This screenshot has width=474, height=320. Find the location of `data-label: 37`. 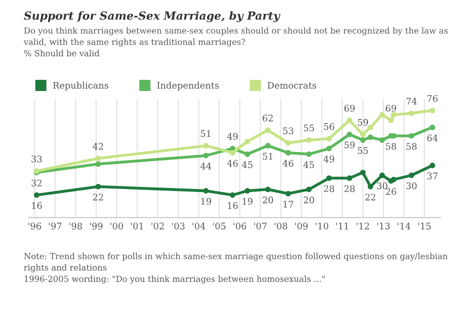

data-label: 37 is located at coordinates (432, 176).